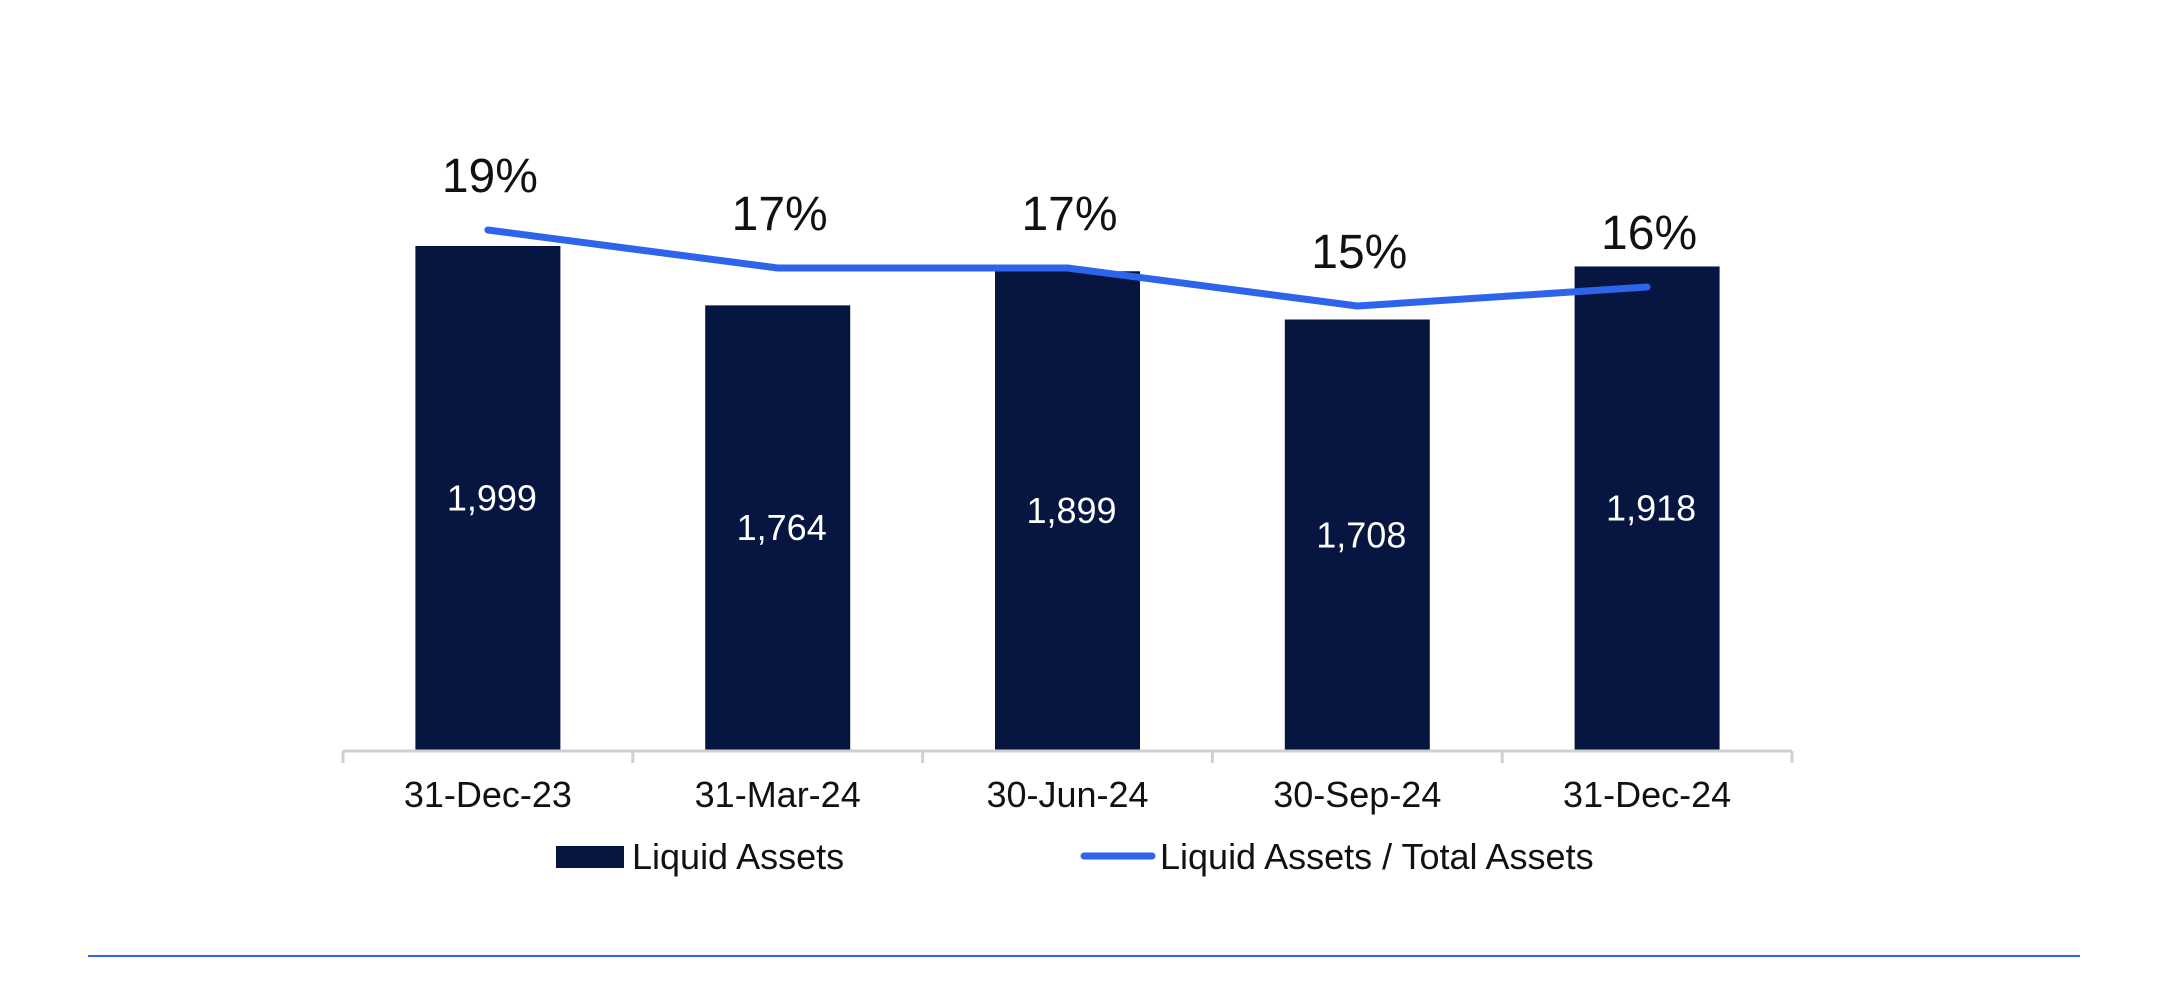  I want to click on x-axis, so click(1067, 756).